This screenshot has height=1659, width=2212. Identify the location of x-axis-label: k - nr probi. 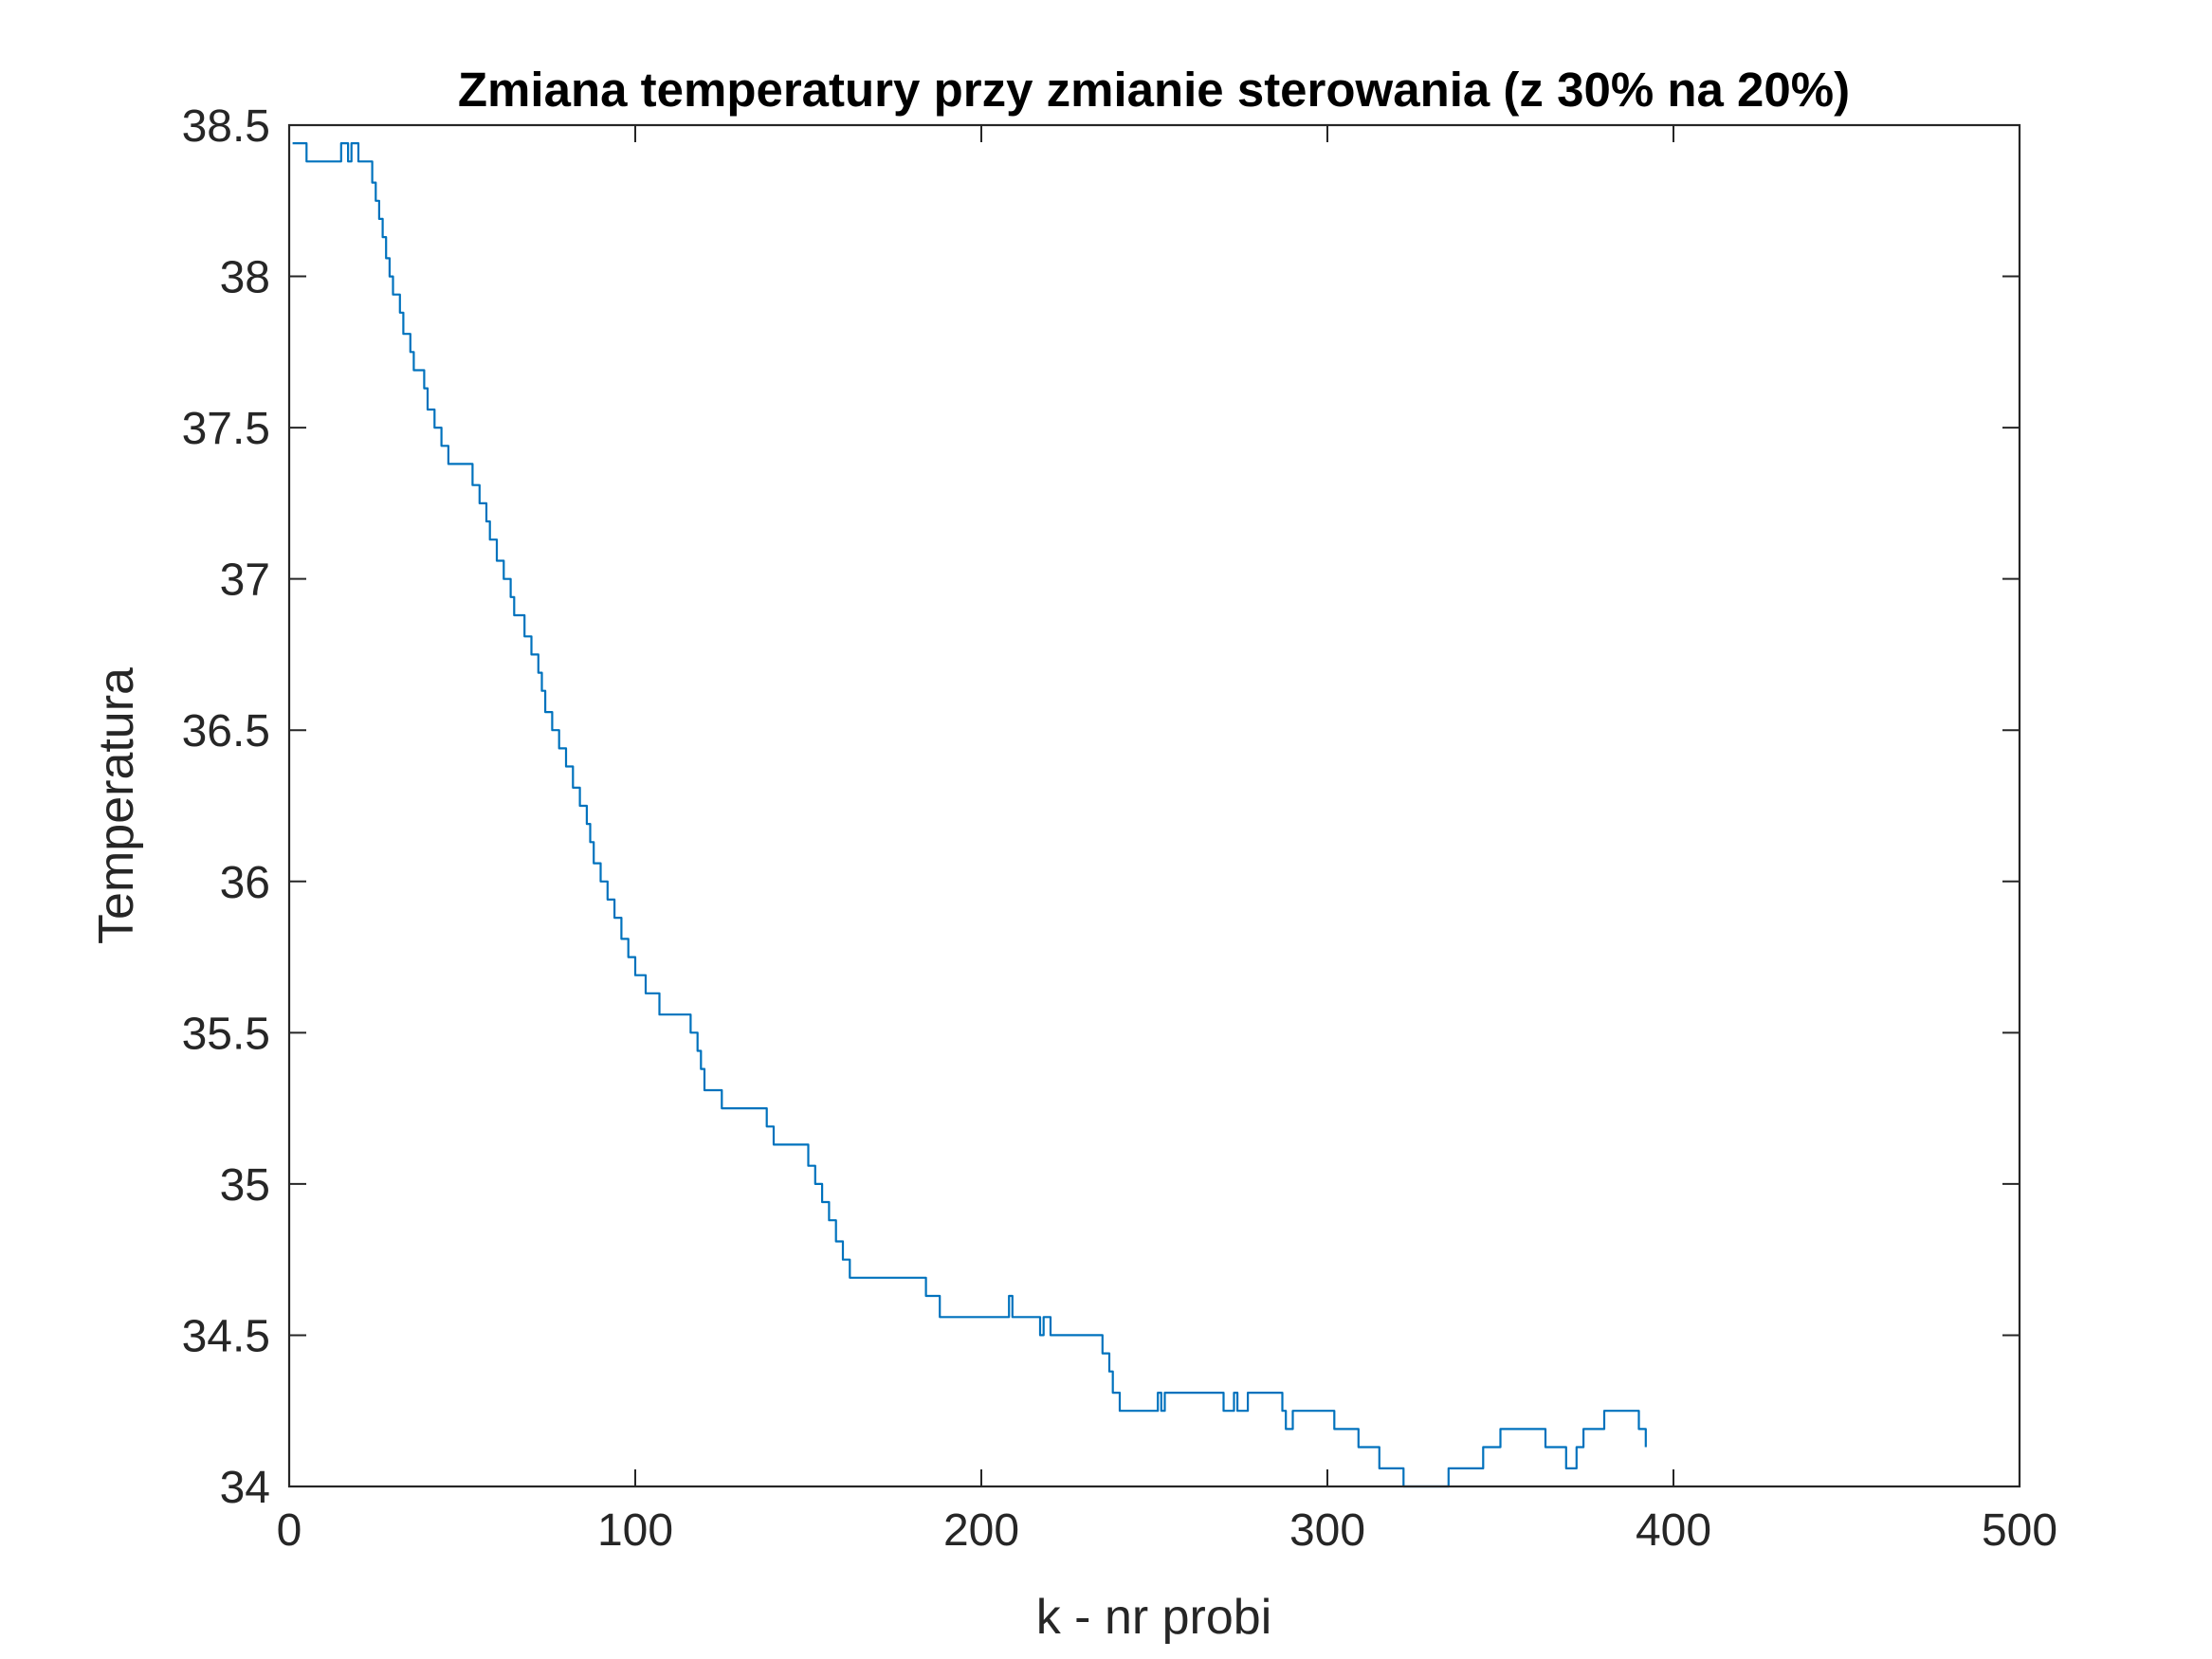
(1154, 1617).